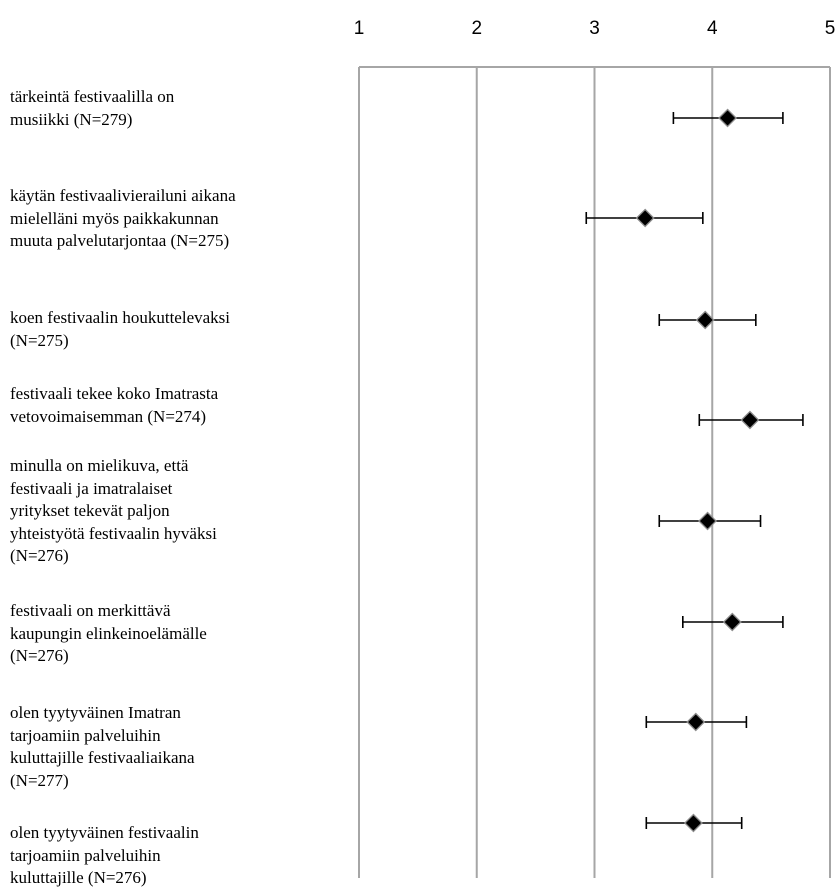 Image resolution: width=840 pixels, height=891 pixels. What do you see at coordinates (830, 28) in the screenshot?
I see `x-tick-label: 5` at bounding box center [830, 28].